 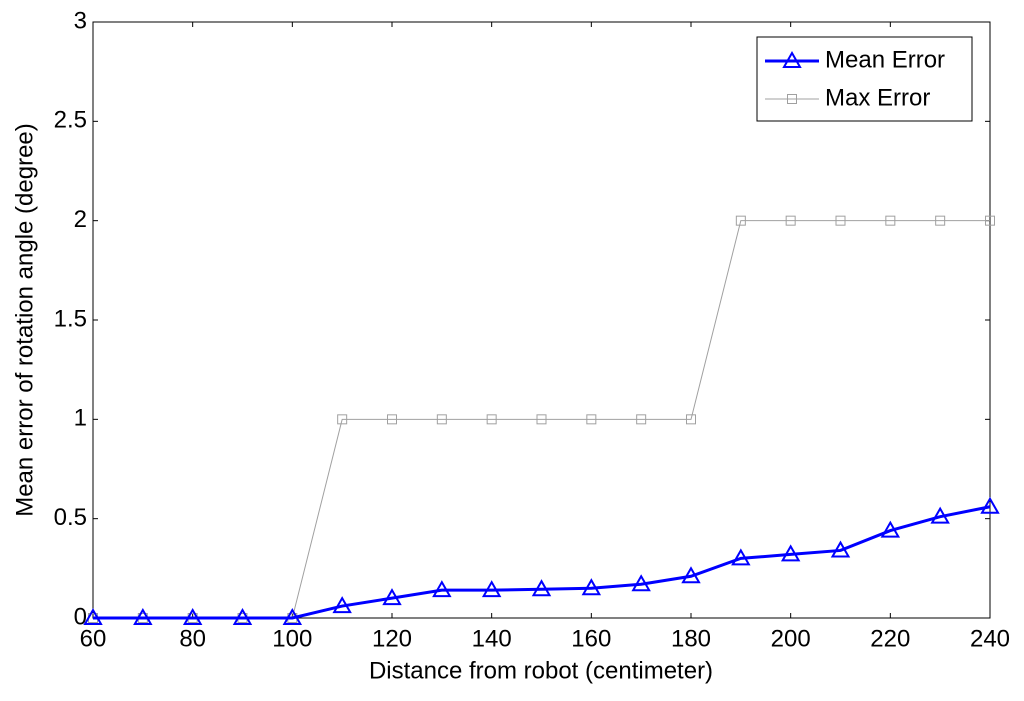 I want to click on x-tick-label: 180, so click(x=691, y=638).